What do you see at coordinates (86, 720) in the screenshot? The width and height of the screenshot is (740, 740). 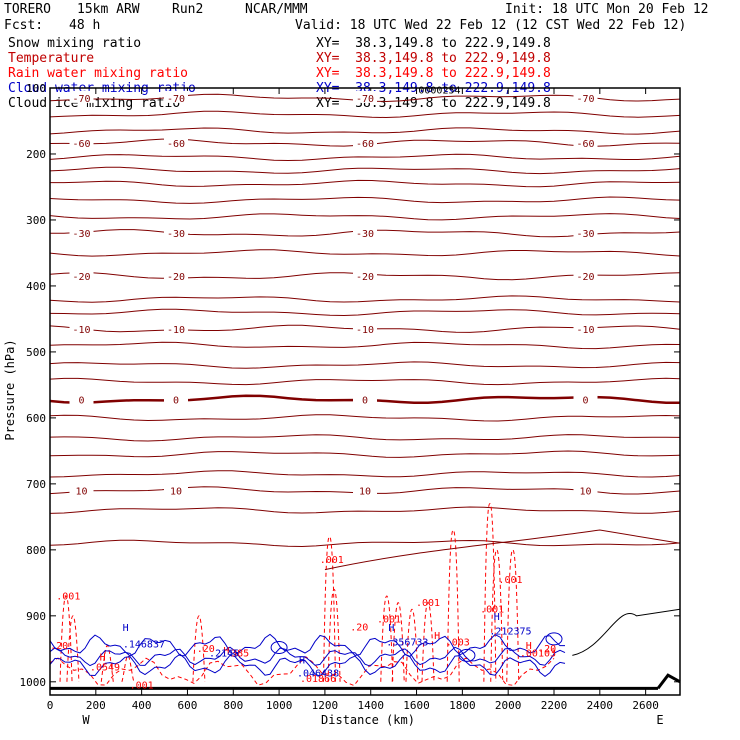 I see `west-label: W` at bounding box center [86, 720].